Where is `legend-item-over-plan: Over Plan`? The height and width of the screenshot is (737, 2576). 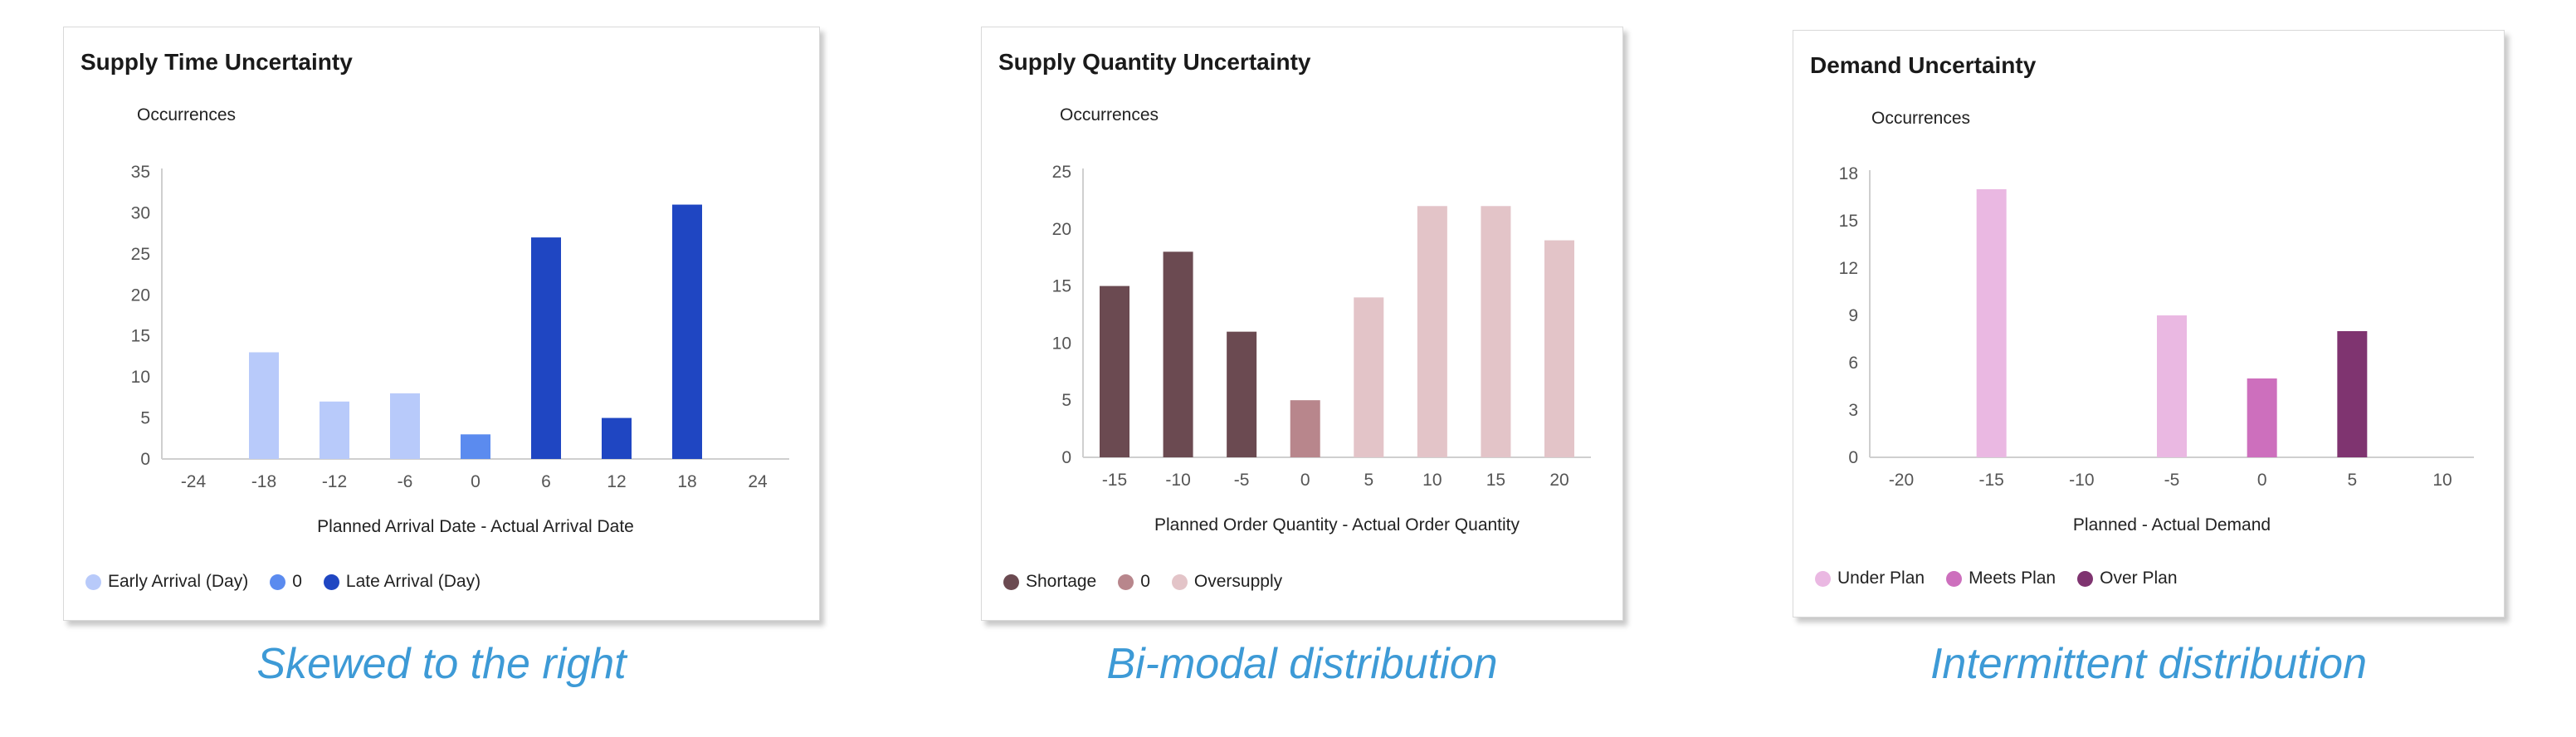 legend-item-over-plan: Over Plan is located at coordinates (2128, 578).